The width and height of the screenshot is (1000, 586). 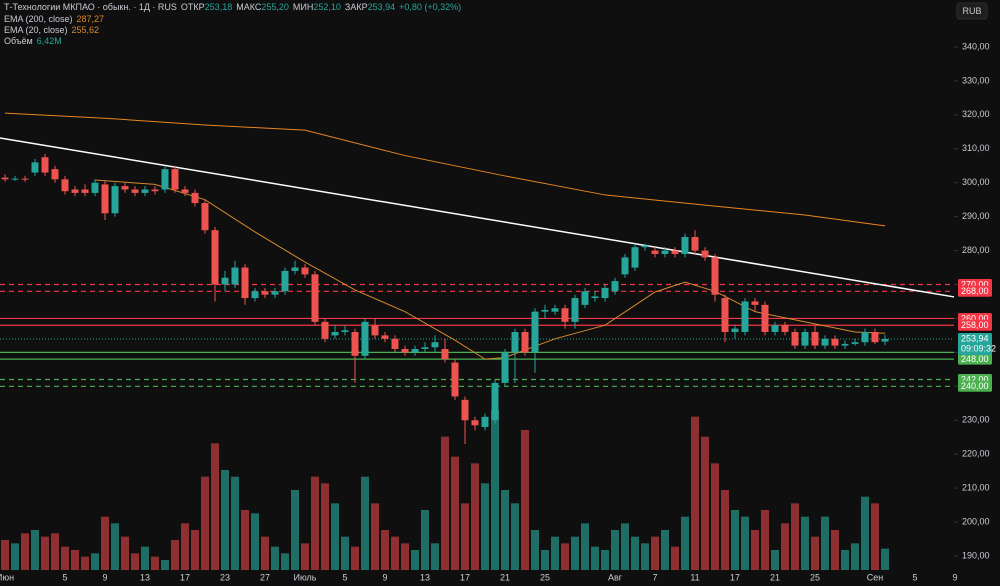 What do you see at coordinates (976, 46) in the screenshot?
I see `y-tick-label: 340,00` at bounding box center [976, 46].